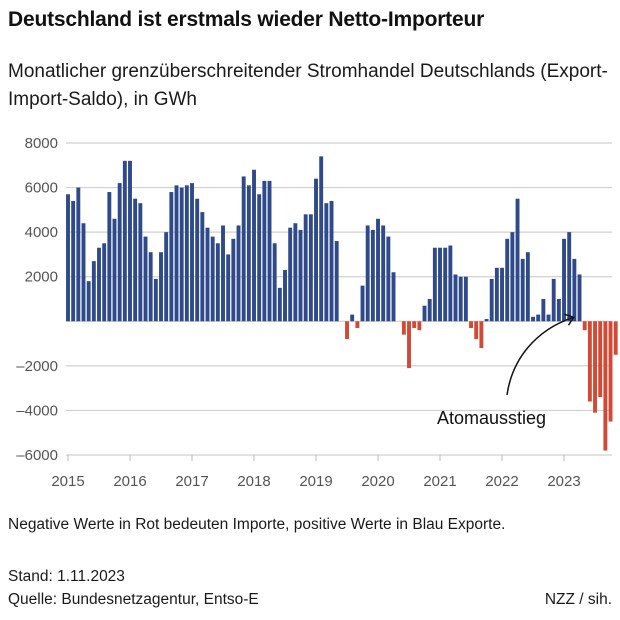 The height and width of the screenshot is (620, 620). Describe the element at coordinates (569, 319) in the screenshot. I see `annotation-arrowhead` at that location.